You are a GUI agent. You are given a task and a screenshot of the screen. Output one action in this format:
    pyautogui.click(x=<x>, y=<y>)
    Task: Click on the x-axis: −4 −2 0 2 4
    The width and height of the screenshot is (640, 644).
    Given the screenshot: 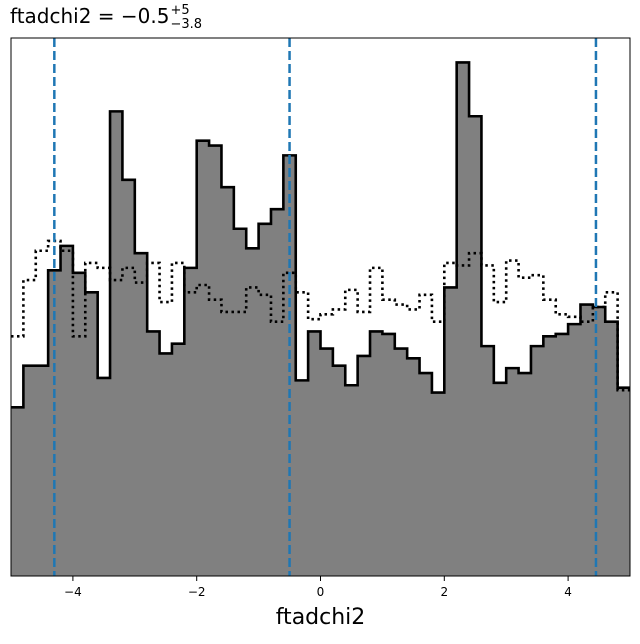 What is the action you would take?
    pyautogui.click(x=318, y=587)
    